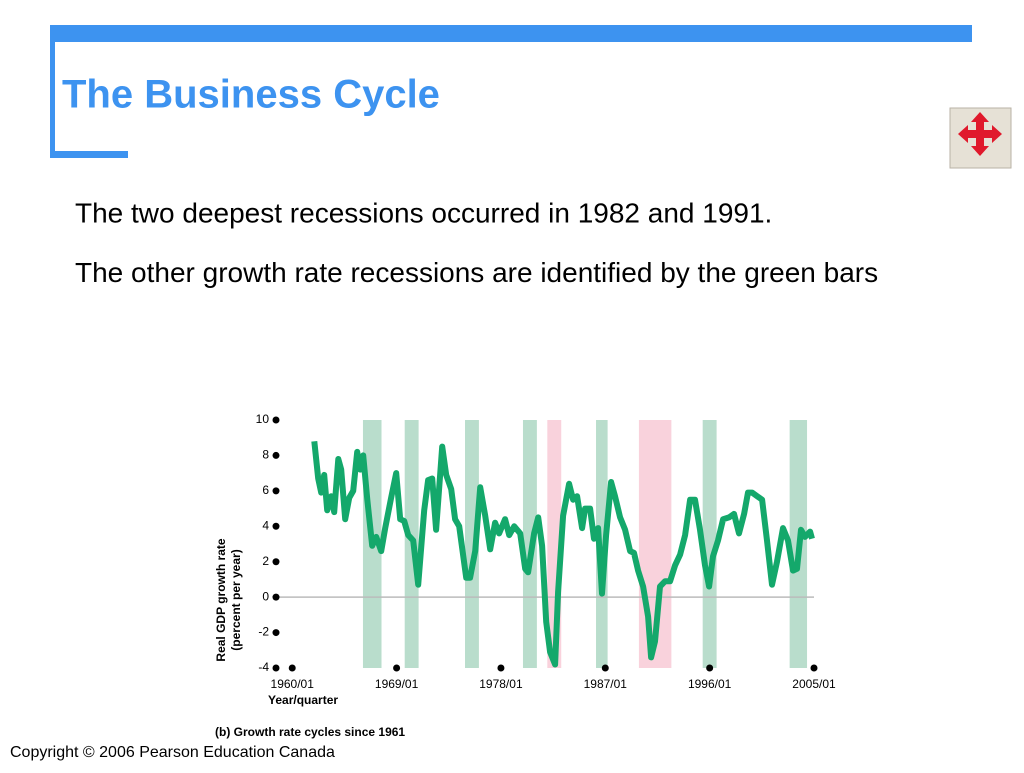 This screenshot has width=1024, height=773. Describe the element at coordinates (501, 684) in the screenshot. I see `x-tick-label: 1978/01` at that location.